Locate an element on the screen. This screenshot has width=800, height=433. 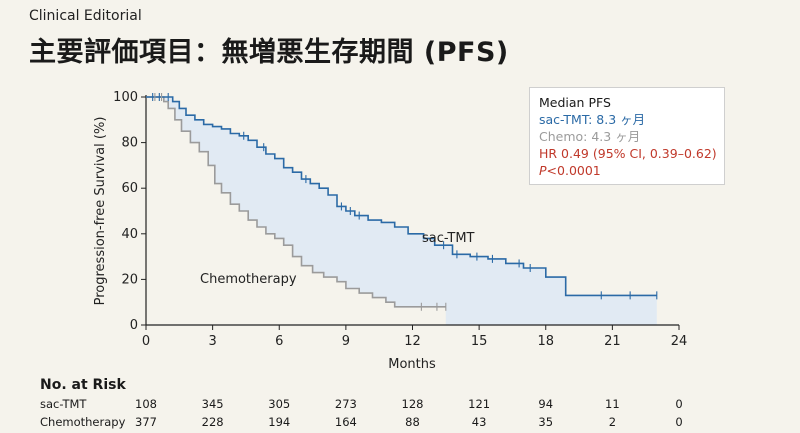
y-tick-label: 40 is located at coordinates (129, 234).